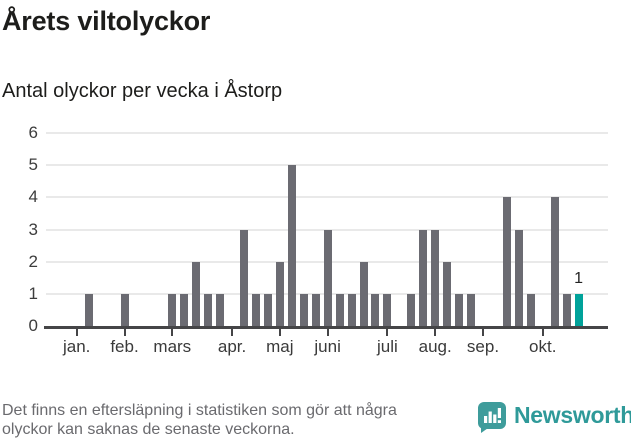 The height and width of the screenshot is (439, 631). I want to click on x-axis-label-aug: aug., so click(435, 346).